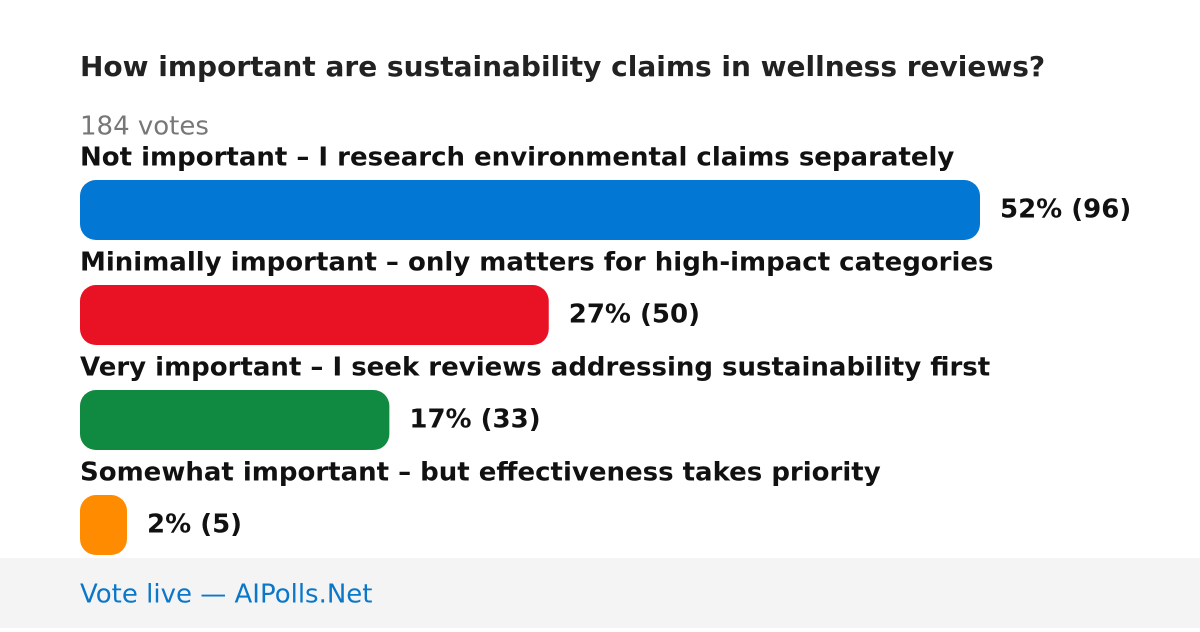  What do you see at coordinates (144, 127) in the screenshot?
I see `vote-count: 184 votes` at bounding box center [144, 127].